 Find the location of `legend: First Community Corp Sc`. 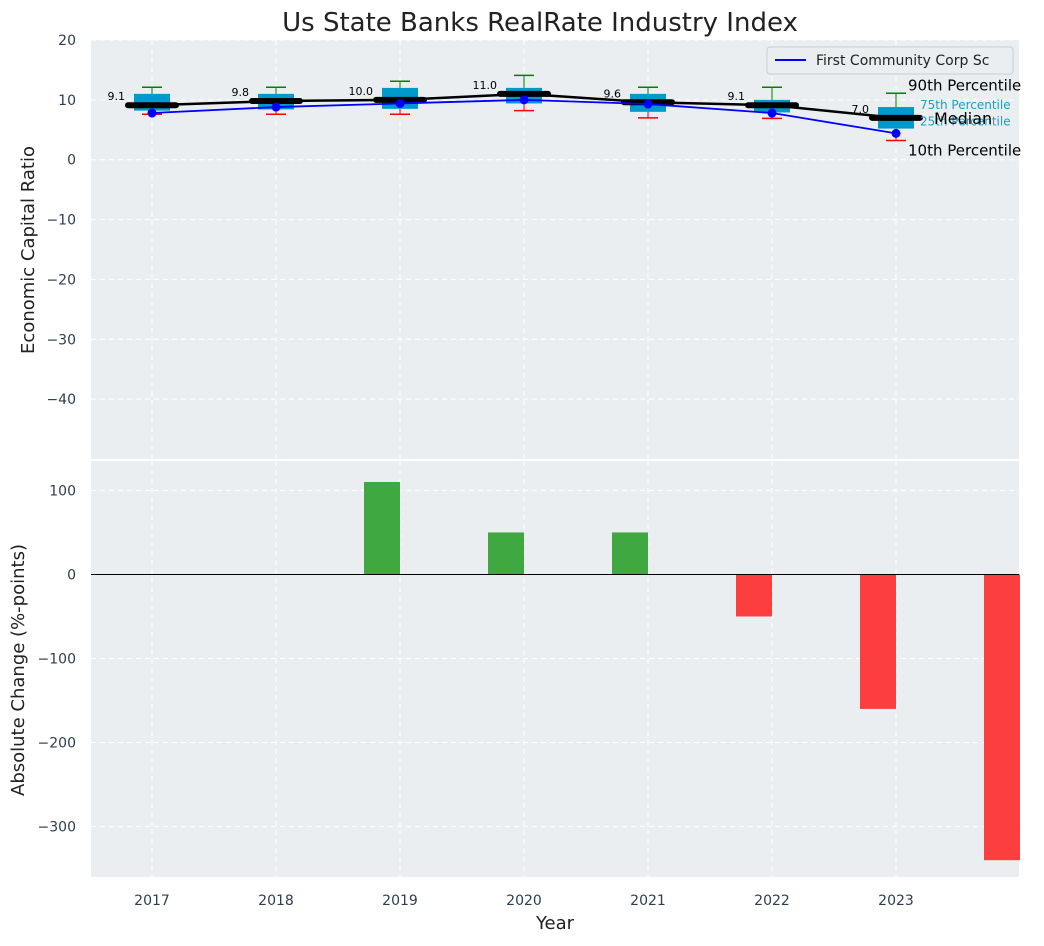

legend: First Community Corp Sc is located at coordinates (890, 60).